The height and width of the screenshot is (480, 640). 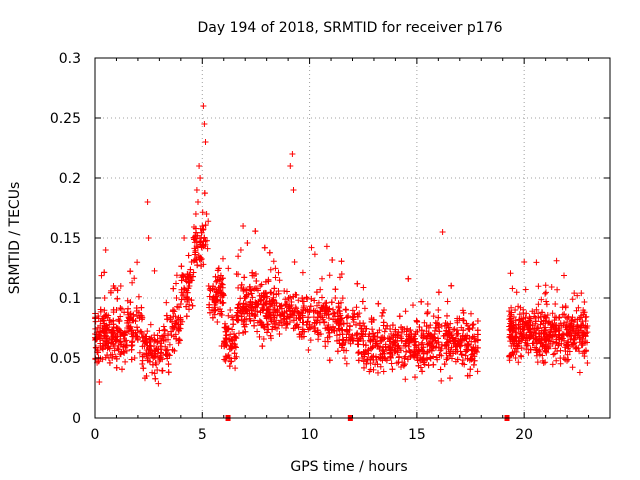 What do you see at coordinates (312, 435) in the screenshot?
I see `x-tick-labels: 0 5 10 15 20` at bounding box center [312, 435].